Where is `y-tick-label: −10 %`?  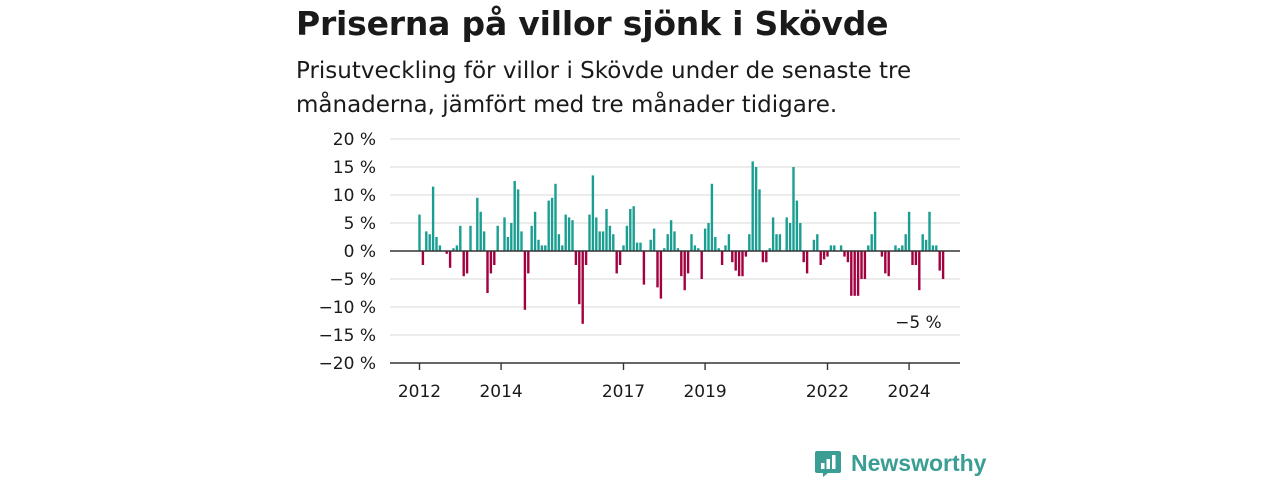 y-tick-label: −10 % is located at coordinates (347, 308).